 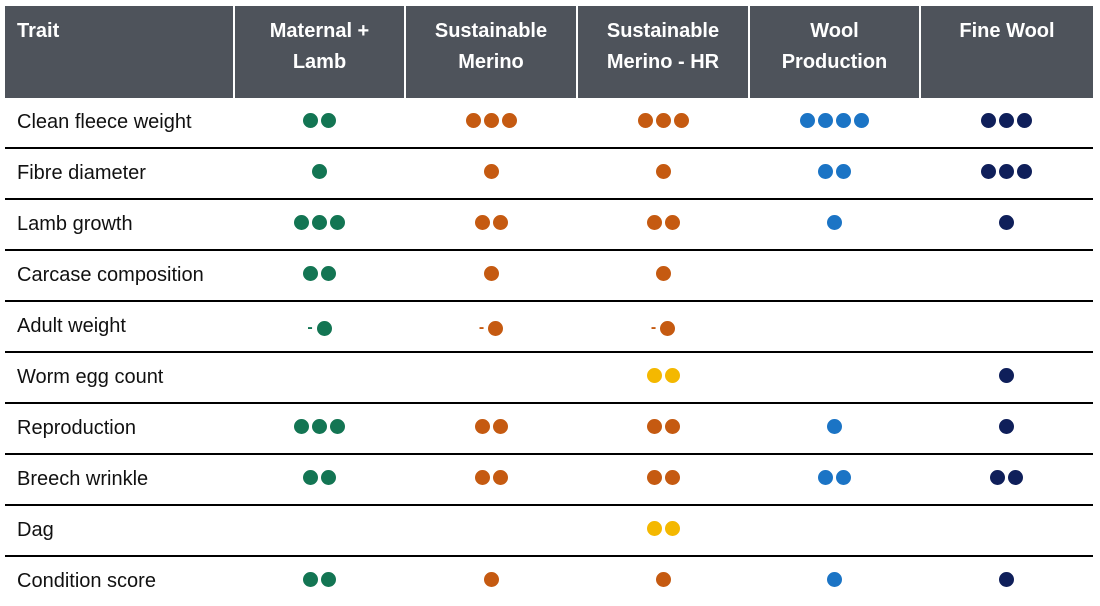 I want to click on rating-cell-maternal-lamb: -, so click(x=319, y=327).